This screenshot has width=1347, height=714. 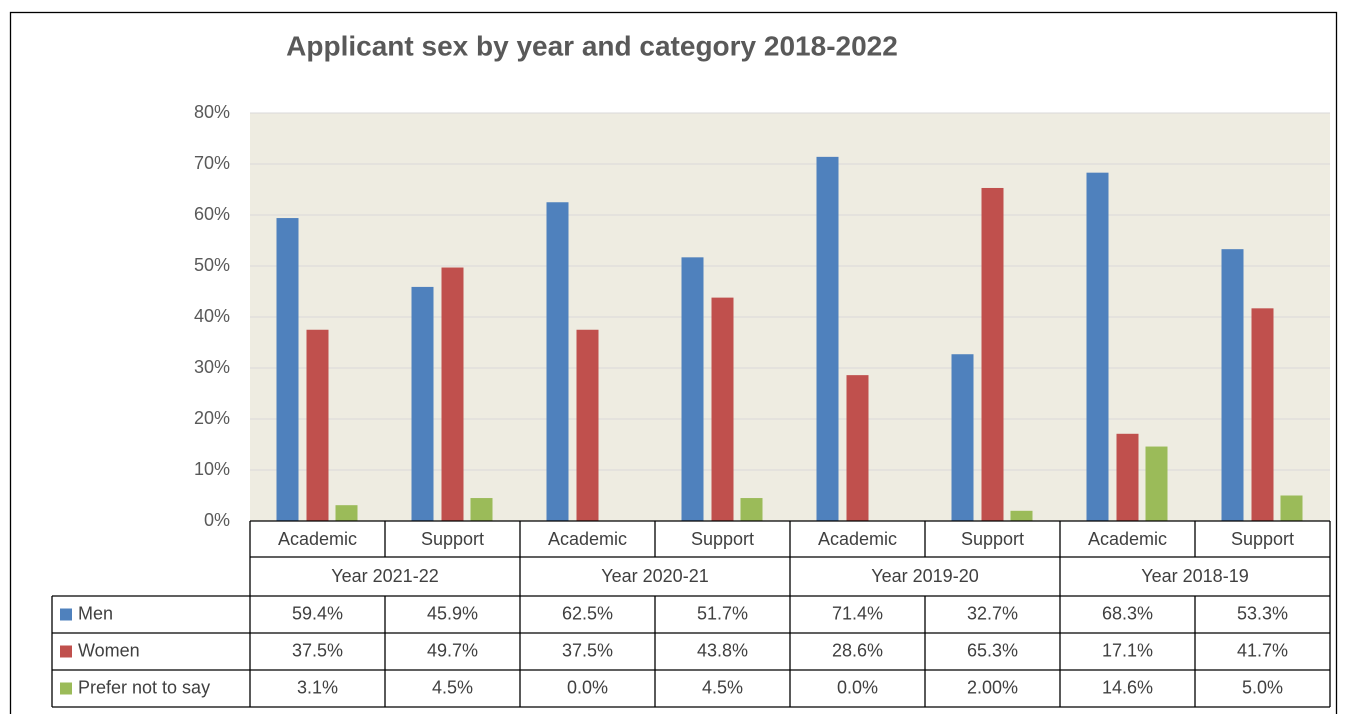 I want to click on y-tick-label: 80%, so click(x=212, y=112).